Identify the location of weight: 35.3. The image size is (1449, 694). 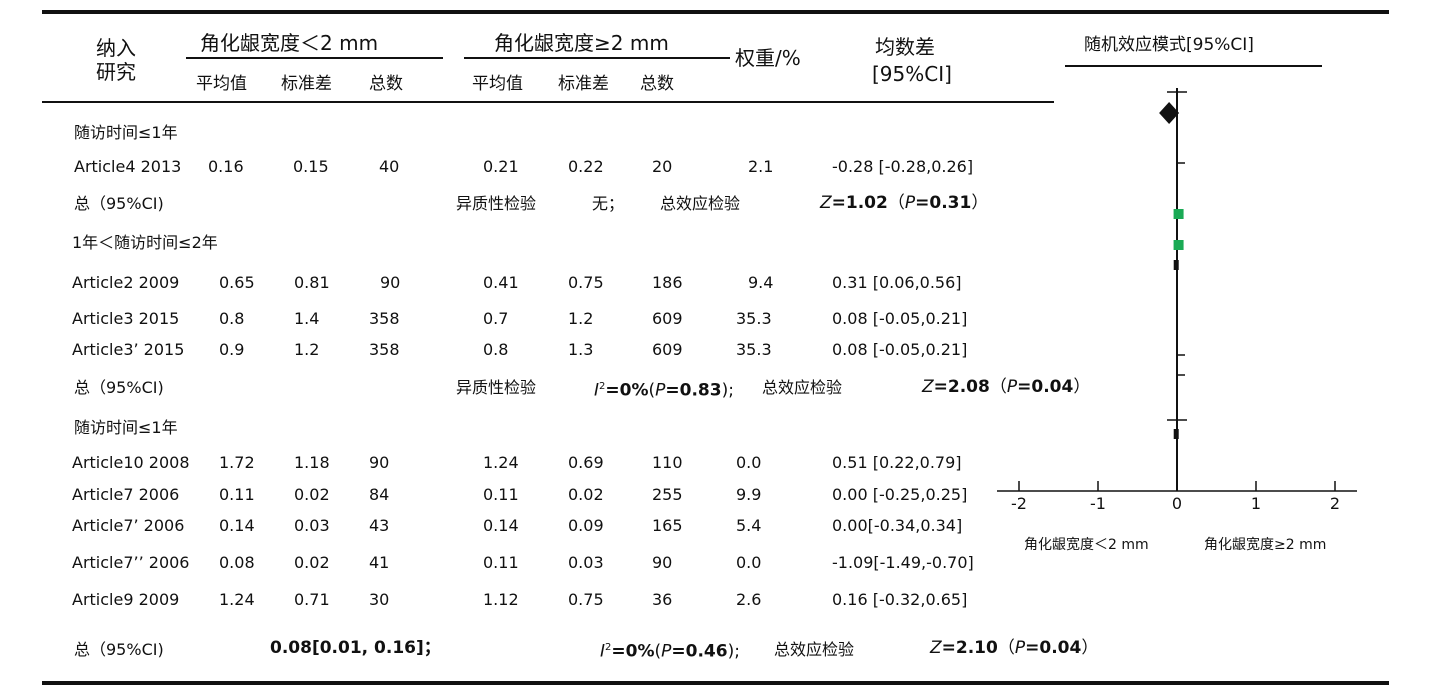
(754, 318).